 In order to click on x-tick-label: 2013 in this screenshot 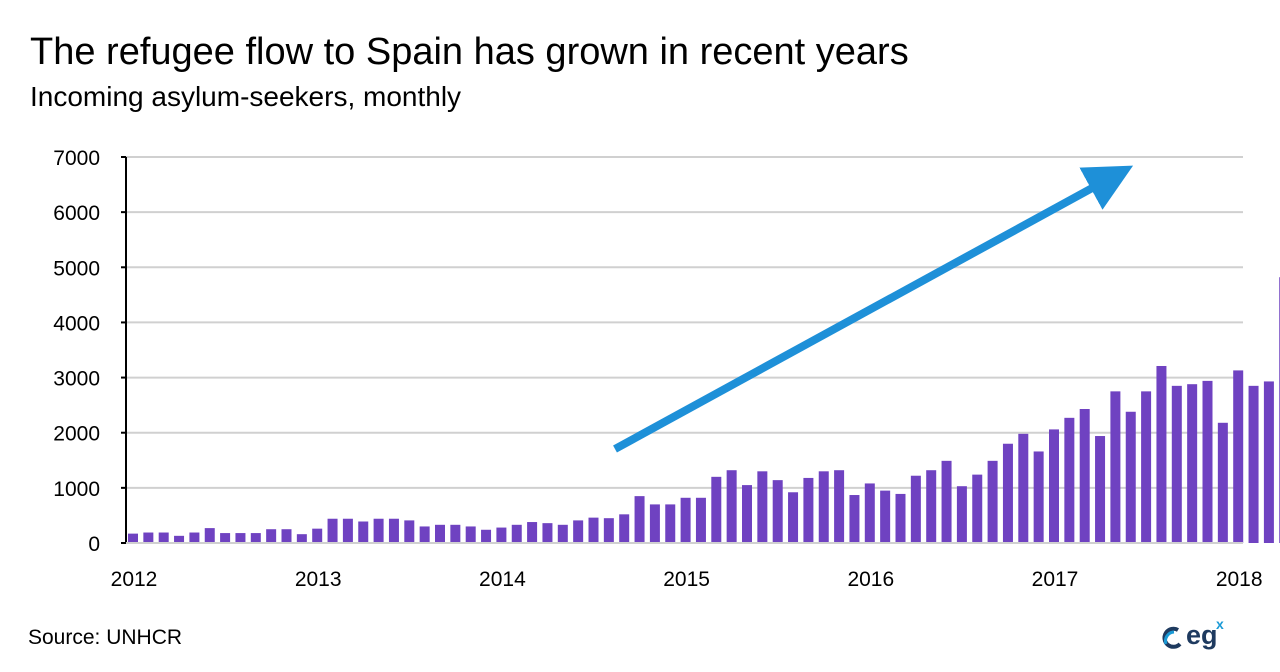, I will do `click(318, 579)`.